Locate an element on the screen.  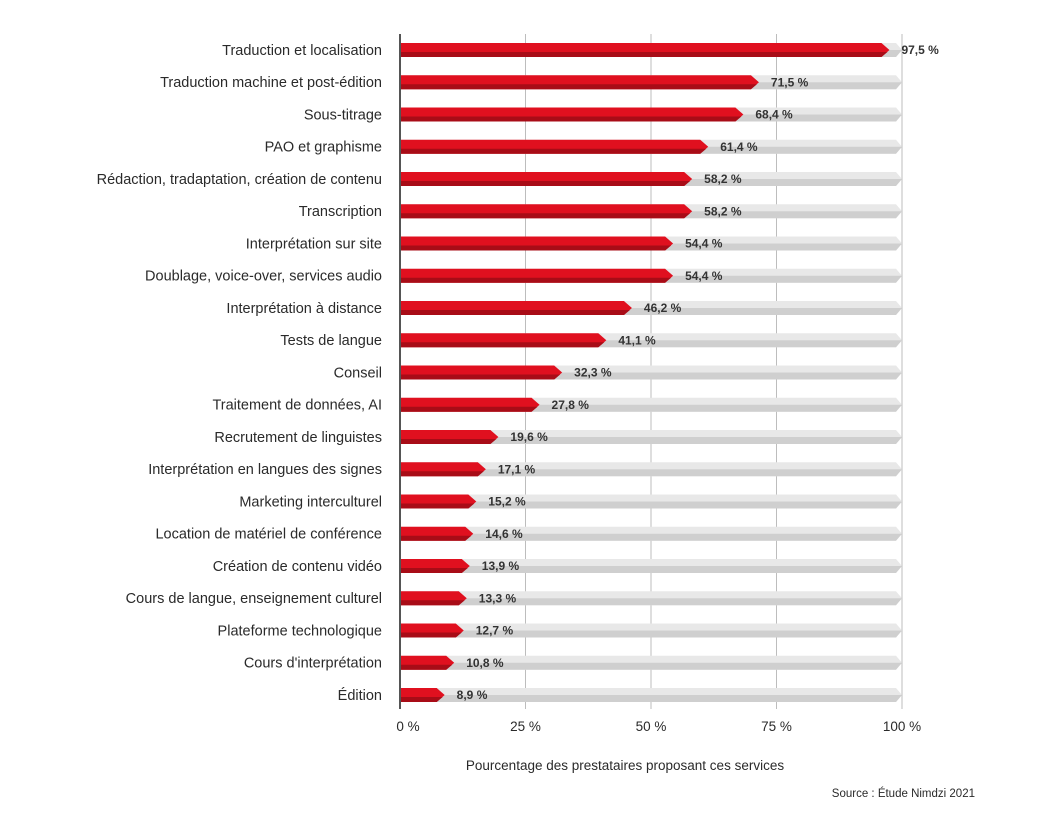
value-label: 97,5 % is located at coordinates (920, 50).